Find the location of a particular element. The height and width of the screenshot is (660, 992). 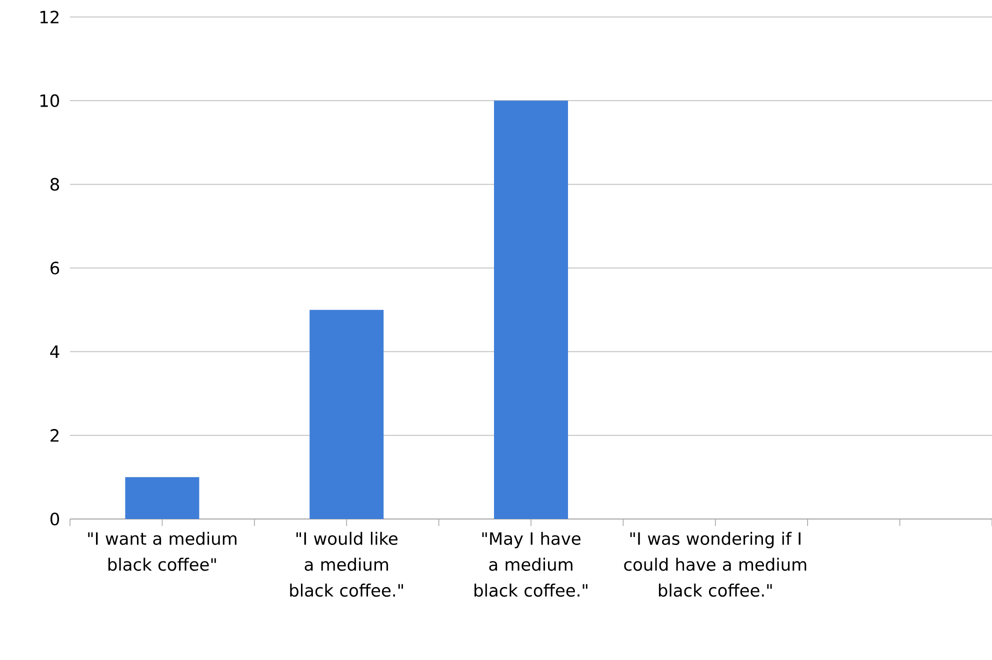

x-tick-label: "May I have a medium black coffee." is located at coordinates (531, 564).